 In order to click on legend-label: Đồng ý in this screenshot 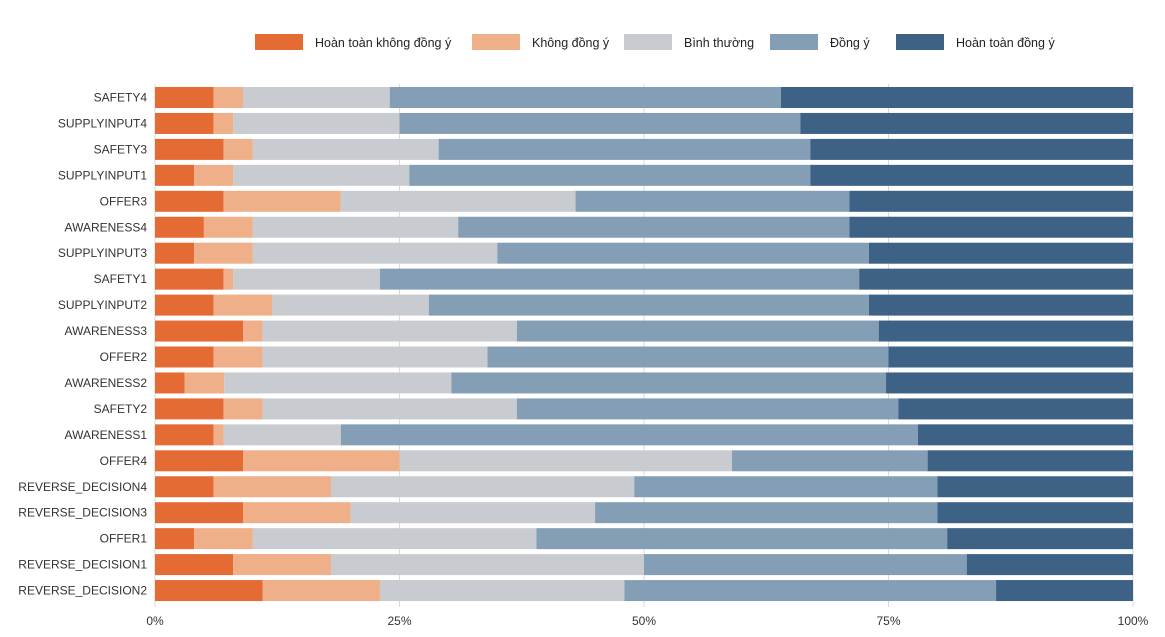, I will do `click(850, 43)`.